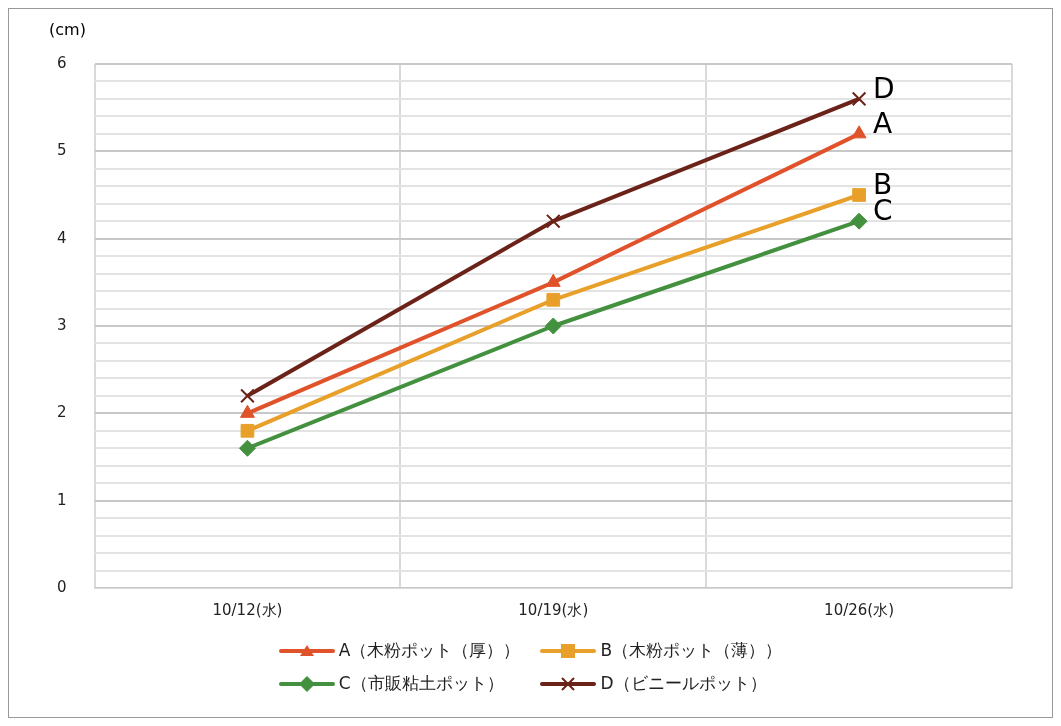 This screenshot has height=726, width=1061. What do you see at coordinates (683, 683) in the screenshot?
I see `legend-label: D（ビニールポット）` at bounding box center [683, 683].